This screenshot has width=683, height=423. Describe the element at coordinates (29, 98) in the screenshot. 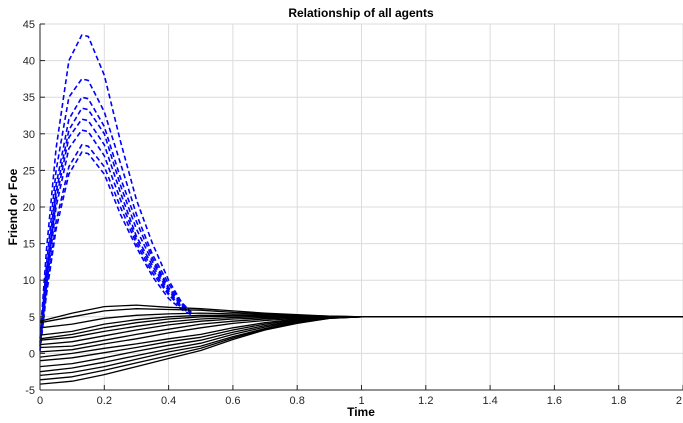

I see `y-tick-label: 35` at that location.